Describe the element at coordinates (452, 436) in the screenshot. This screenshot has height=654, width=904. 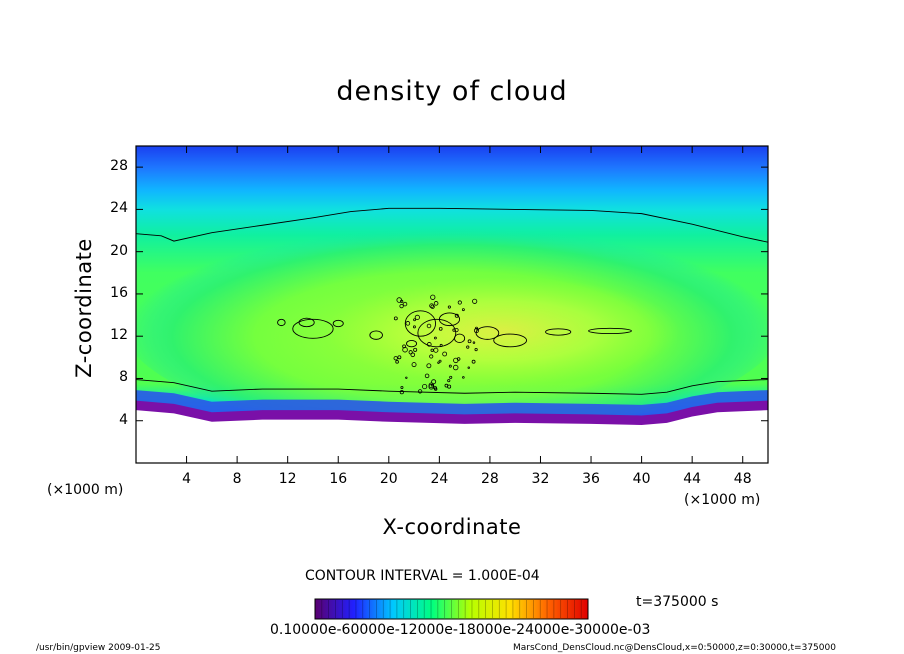
I see `cloud-free-region` at that location.